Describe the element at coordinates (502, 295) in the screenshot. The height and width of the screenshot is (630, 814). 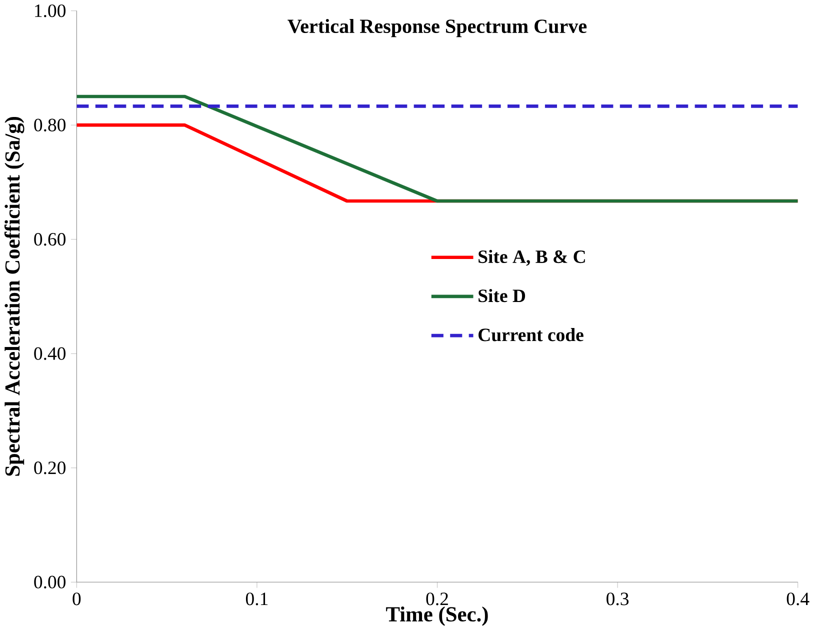
I see `legend-label: Site D` at that location.